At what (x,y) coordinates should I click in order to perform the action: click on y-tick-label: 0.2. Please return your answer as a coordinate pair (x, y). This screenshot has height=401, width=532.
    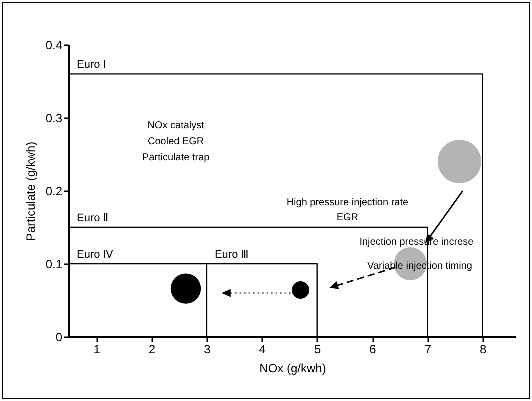
    Looking at the image, I should click on (54, 191).